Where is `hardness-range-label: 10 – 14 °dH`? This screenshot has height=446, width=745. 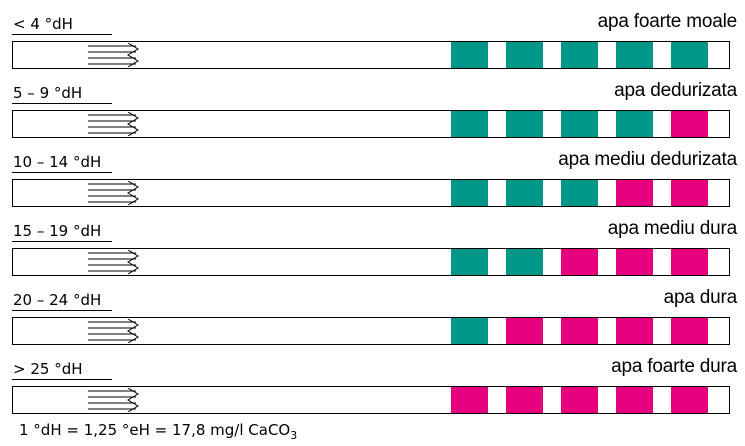 hardness-range-label: 10 – 14 °dH is located at coordinates (57, 162).